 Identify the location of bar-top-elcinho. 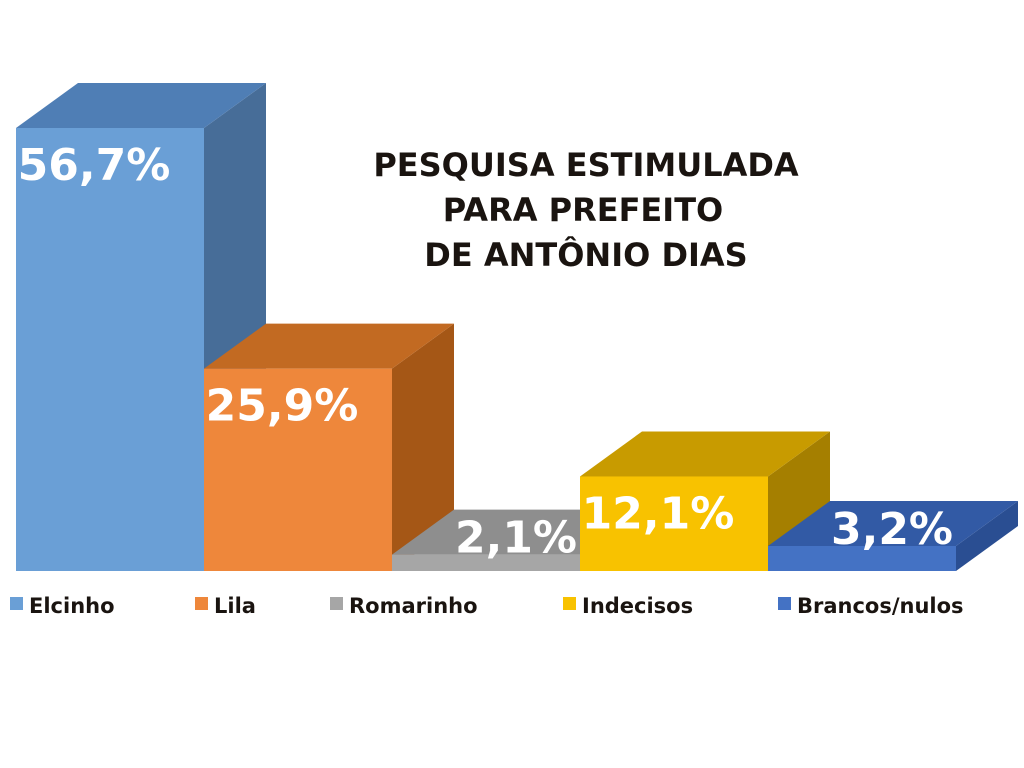
(141, 105).